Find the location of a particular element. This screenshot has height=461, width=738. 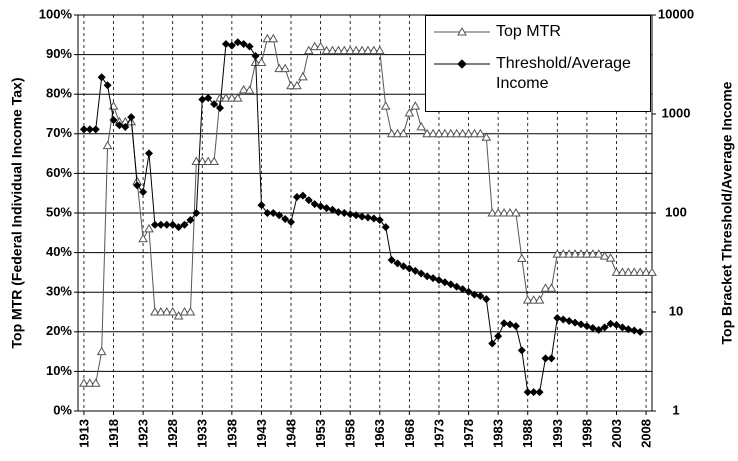

x-tick-label: 1988 is located at coordinates (527, 433).